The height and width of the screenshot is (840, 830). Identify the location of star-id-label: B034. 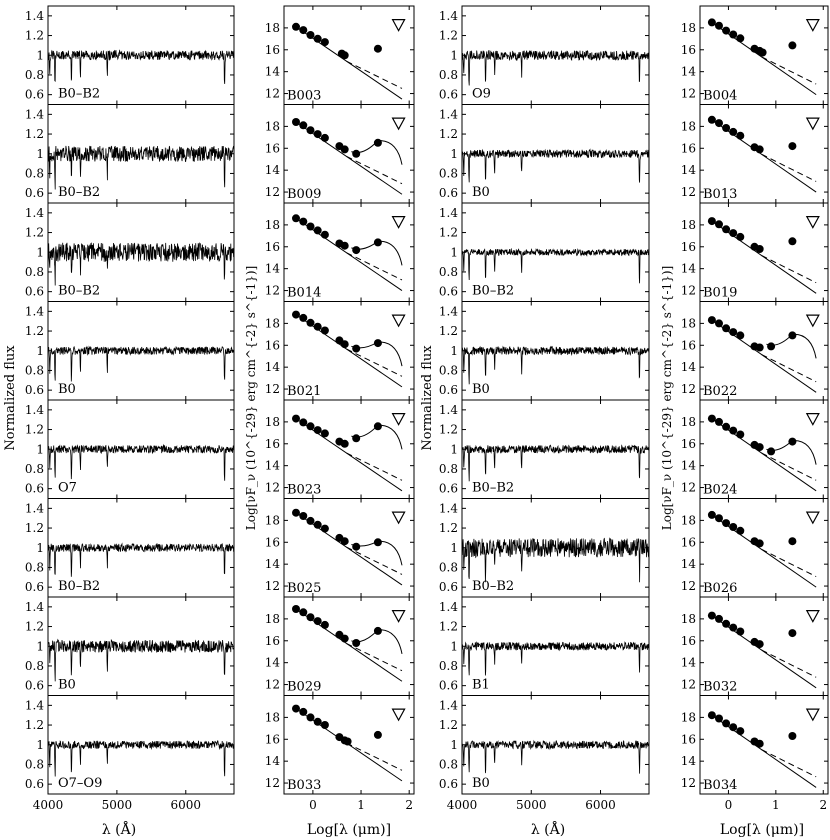
(720, 785).